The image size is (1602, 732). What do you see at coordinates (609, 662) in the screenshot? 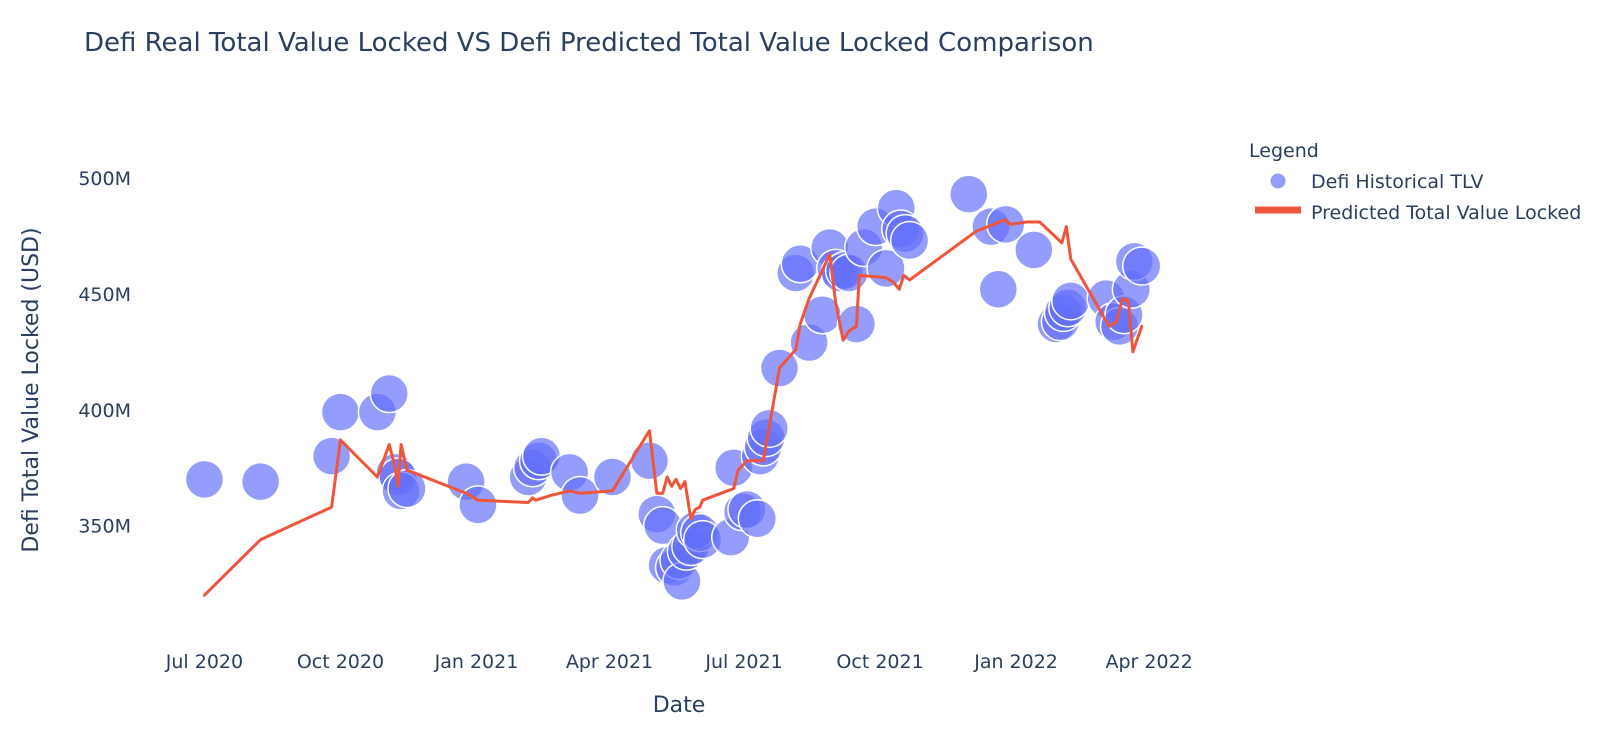
I see `x-tick-label: Apr 2021` at bounding box center [609, 662].